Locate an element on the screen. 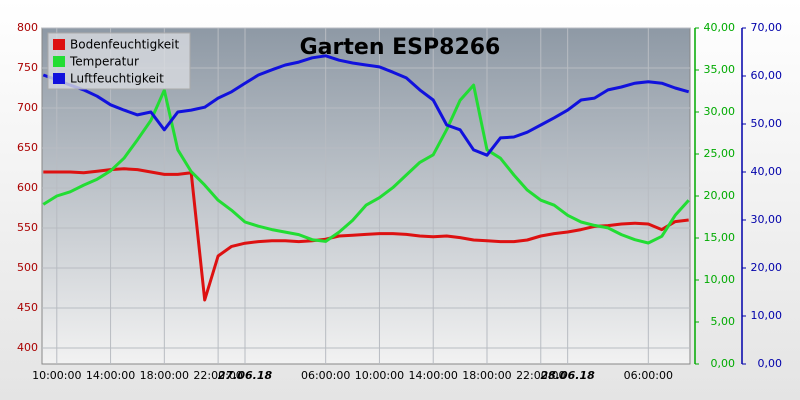 This screenshot has width=800, height=400. y-tick-label: 50,00 is located at coordinates (767, 123).